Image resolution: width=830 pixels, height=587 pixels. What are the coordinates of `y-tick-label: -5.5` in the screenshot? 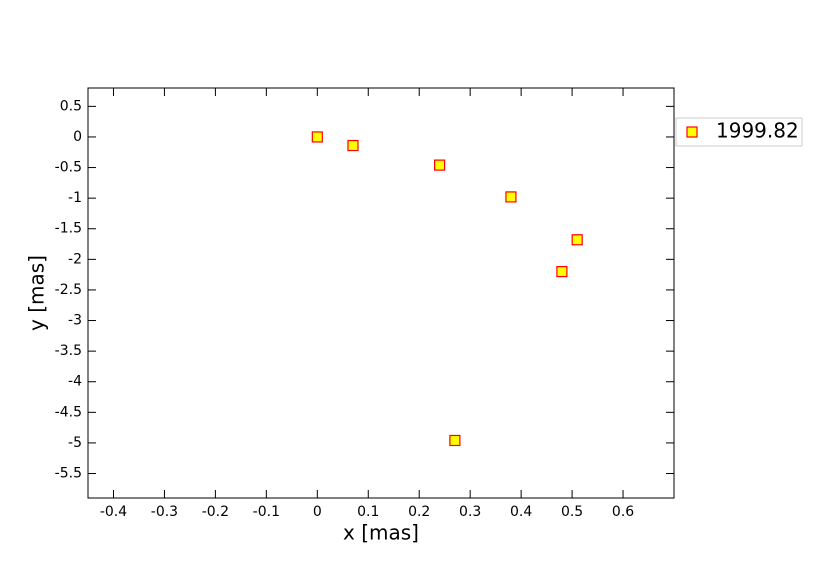 It's located at (68, 474).